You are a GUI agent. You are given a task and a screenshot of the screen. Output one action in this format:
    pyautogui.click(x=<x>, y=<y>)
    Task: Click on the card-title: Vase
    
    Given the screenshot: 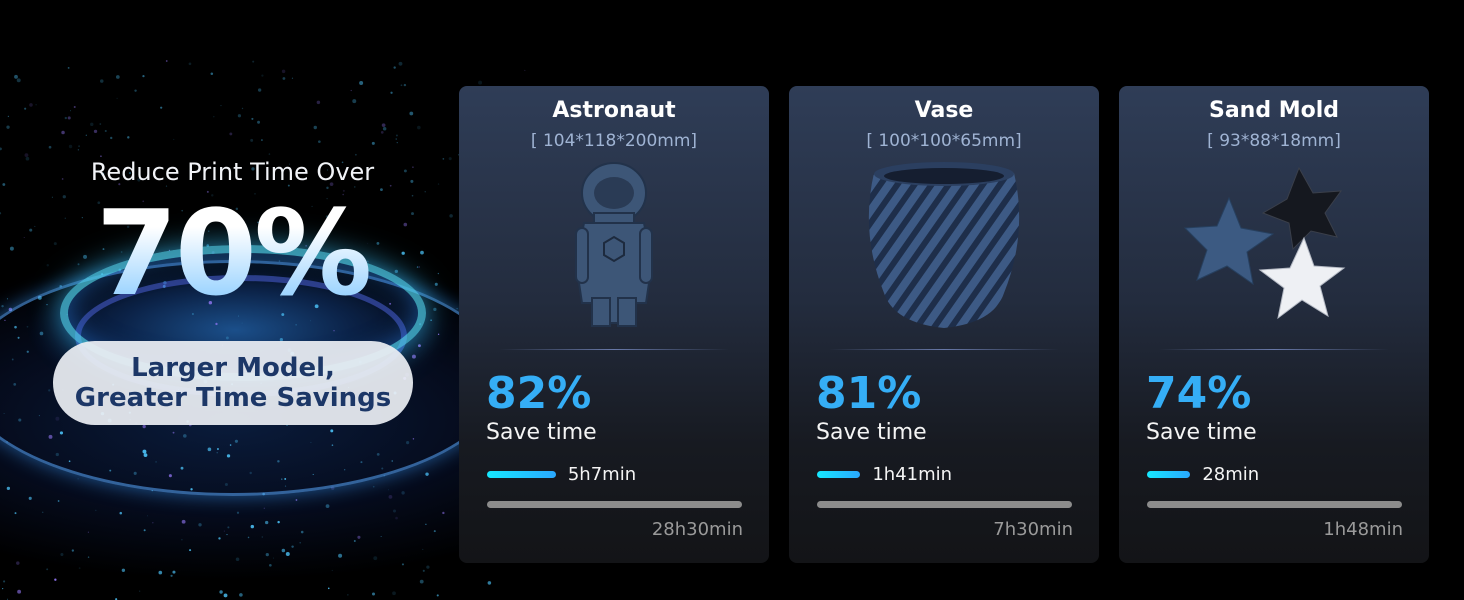 What is the action you would take?
    pyautogui.click(x=944, y=110)
    